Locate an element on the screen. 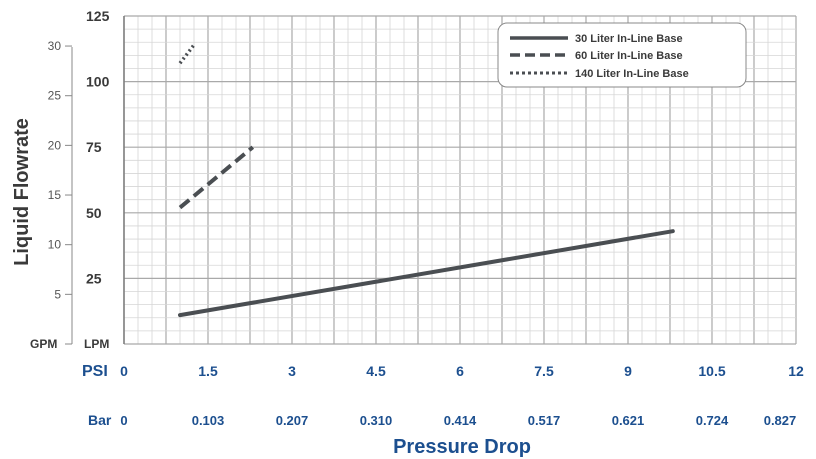 The height and width of the screenshot is (459, 816). bar-tick-label: 0.207 is located at coordinates (292, 420).